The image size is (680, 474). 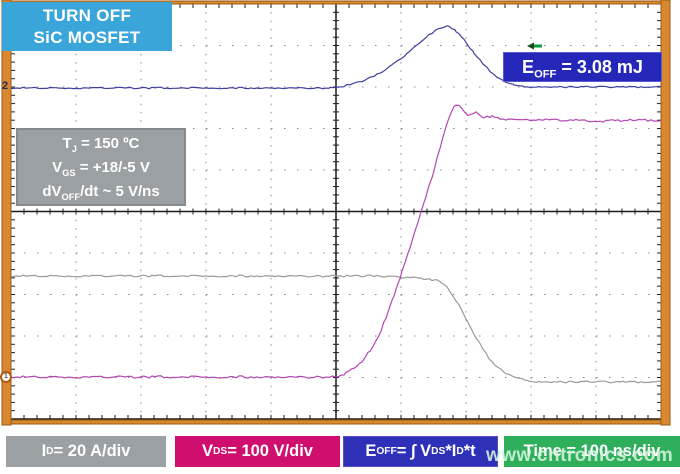 What do you see at coordinates (87, 15) in the screenshot?
I see `title-line-1: TURN OFF` at bounding box center [87, 15].